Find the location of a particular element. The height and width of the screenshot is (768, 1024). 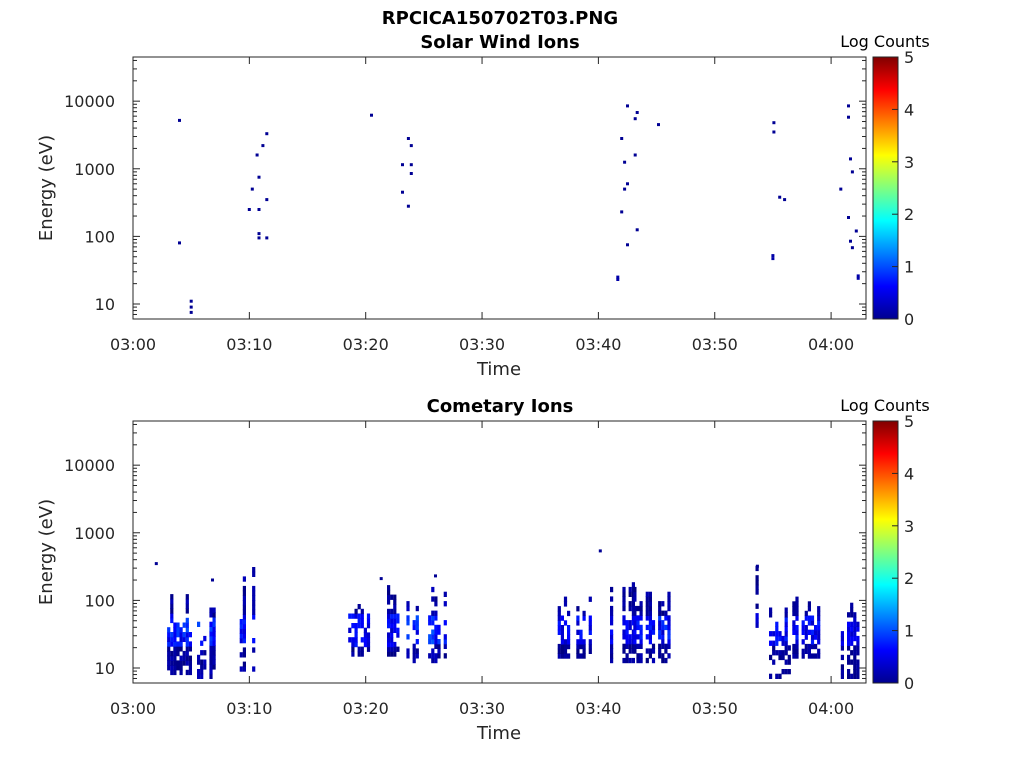

x-axis-label-solar-wind: Time is located at coordinates (498, 369).